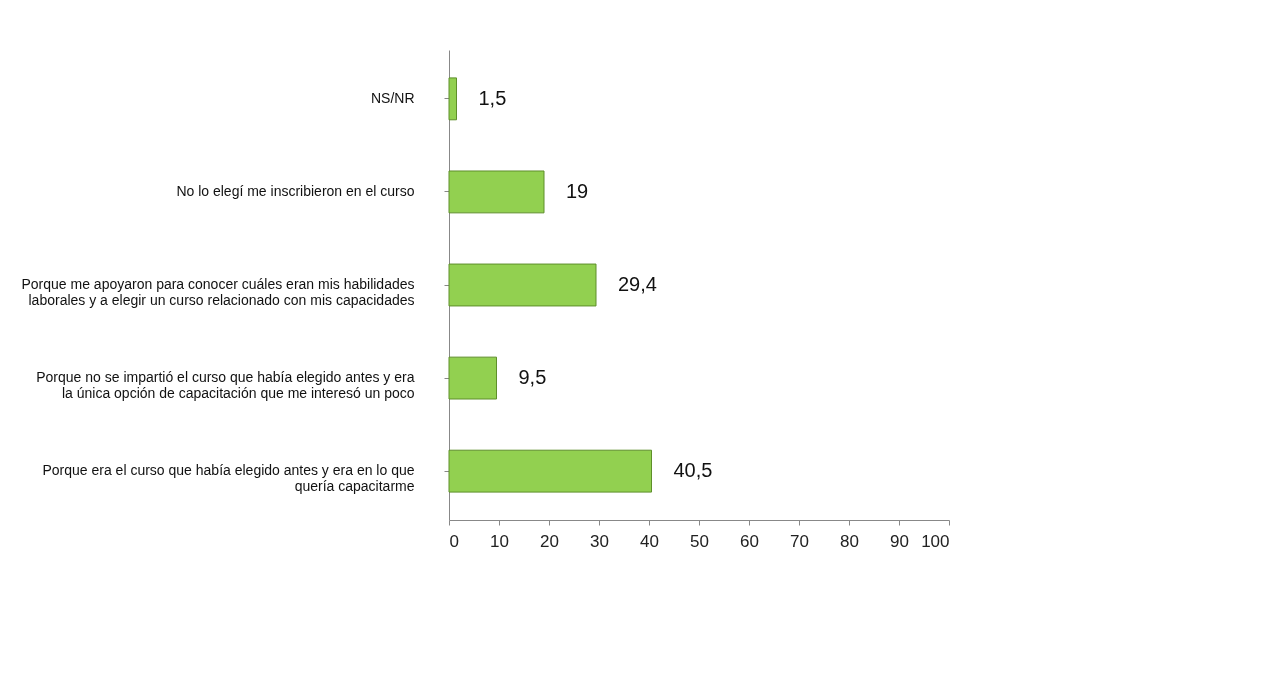 This screenshot has height=699, width=1268. What do you see at coordinates (649, 541) in the screenshot?
I see `x-tick-label: 40` at bounding box center [649, 541].